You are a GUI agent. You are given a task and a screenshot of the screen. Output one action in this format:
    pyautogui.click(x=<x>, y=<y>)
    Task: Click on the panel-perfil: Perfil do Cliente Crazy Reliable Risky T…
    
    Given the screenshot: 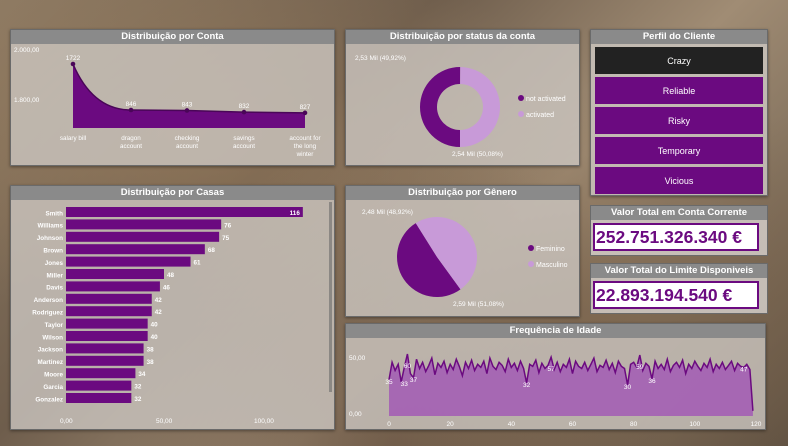 What is the action you would take?
    pyautogui.click(x=679, y=112)
    